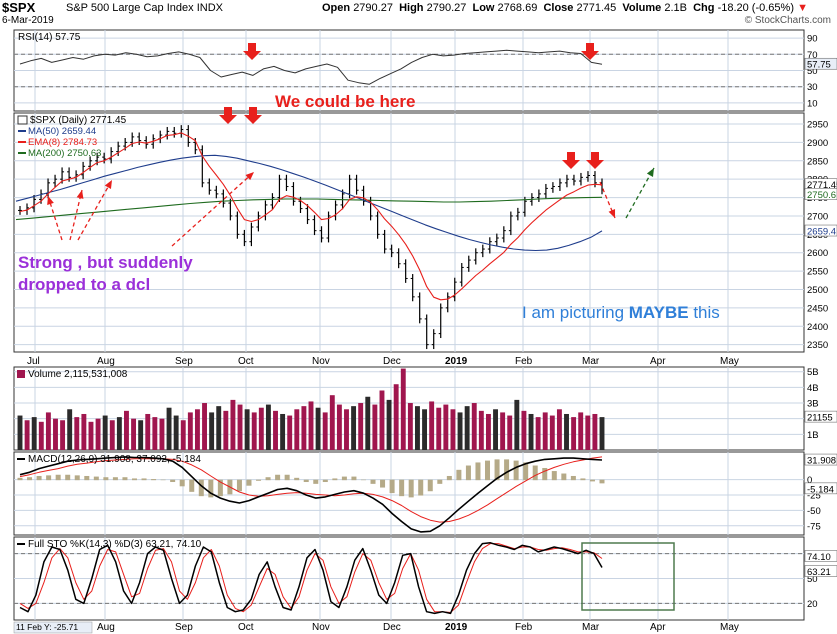  I want to click on stoch-ytick: 20, so click(812, 604).